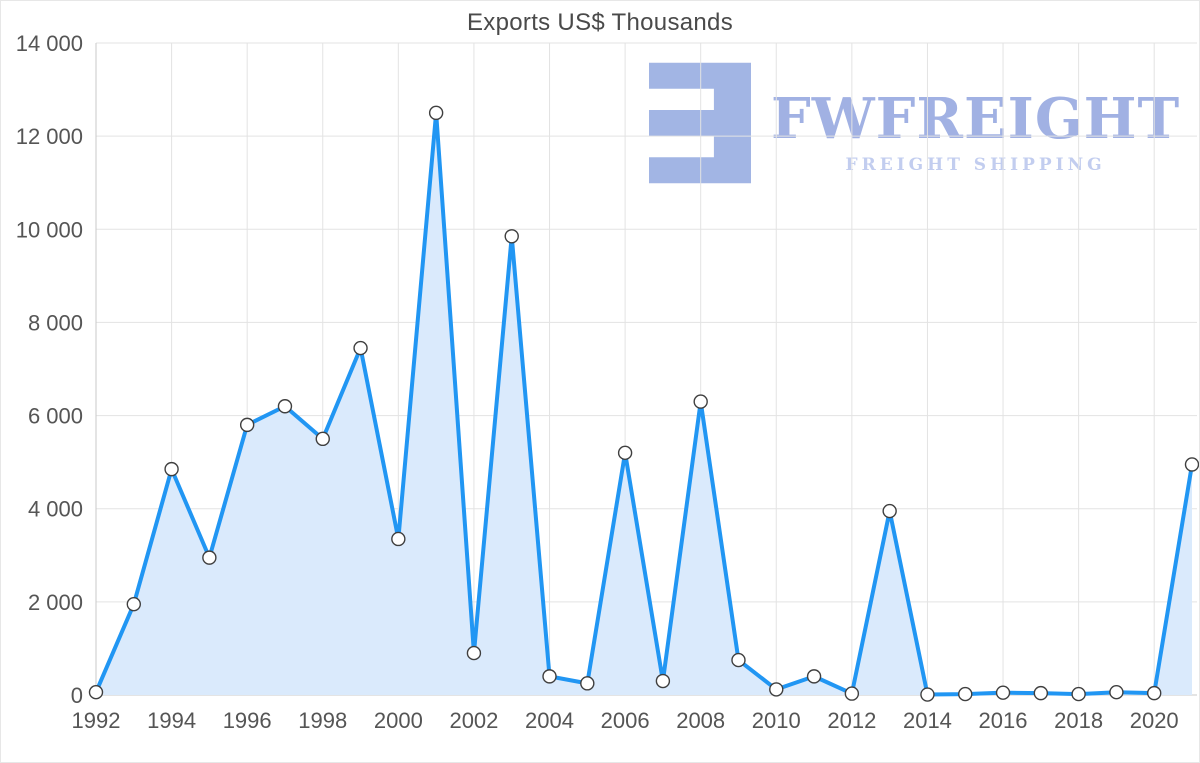  Describe the element at coordinates (927, 720) in the screenshot. I see `x-tick-label: 2014` at that location.